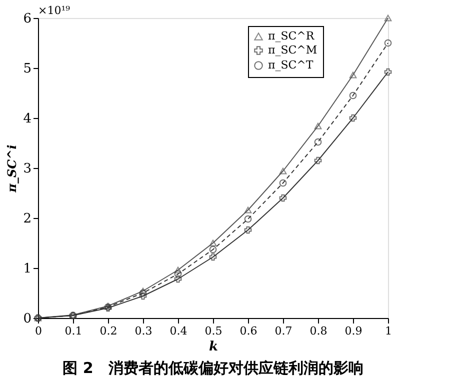  What do you see at coordinates (12, 169) in the screenshot?
I see `y-axis-title: π_SC^i` at bounding box center [12, 169].